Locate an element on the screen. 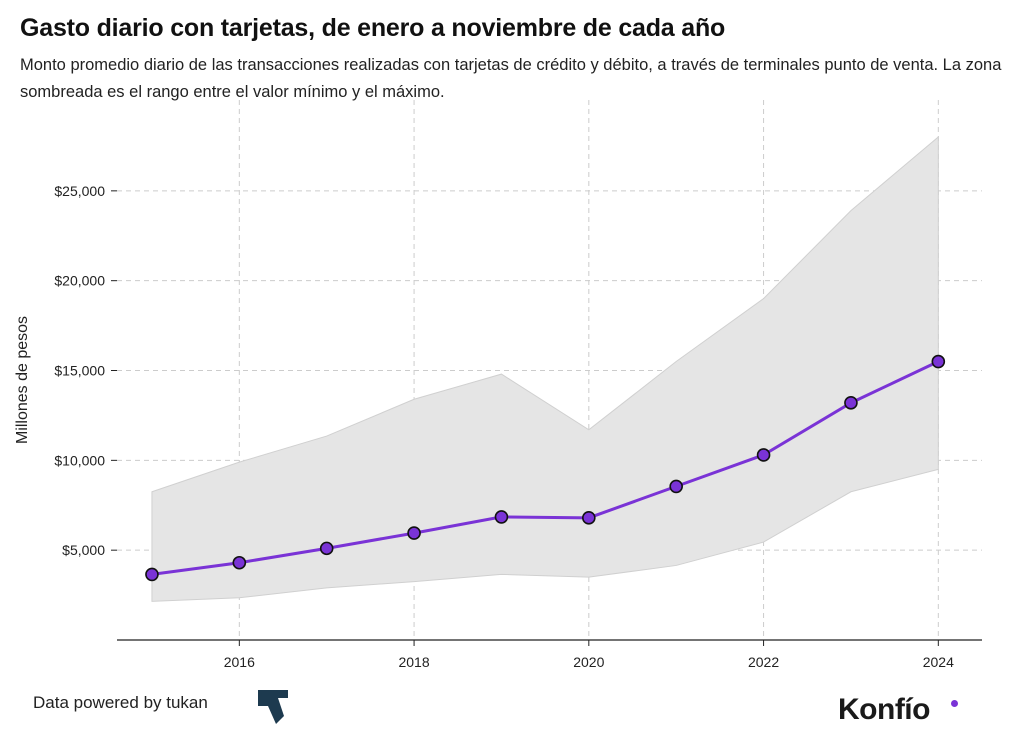 Image resolution: width=1024 pixels, height=753 pixels. x-tick-label: 2024 is located at coordinates (938, 662).